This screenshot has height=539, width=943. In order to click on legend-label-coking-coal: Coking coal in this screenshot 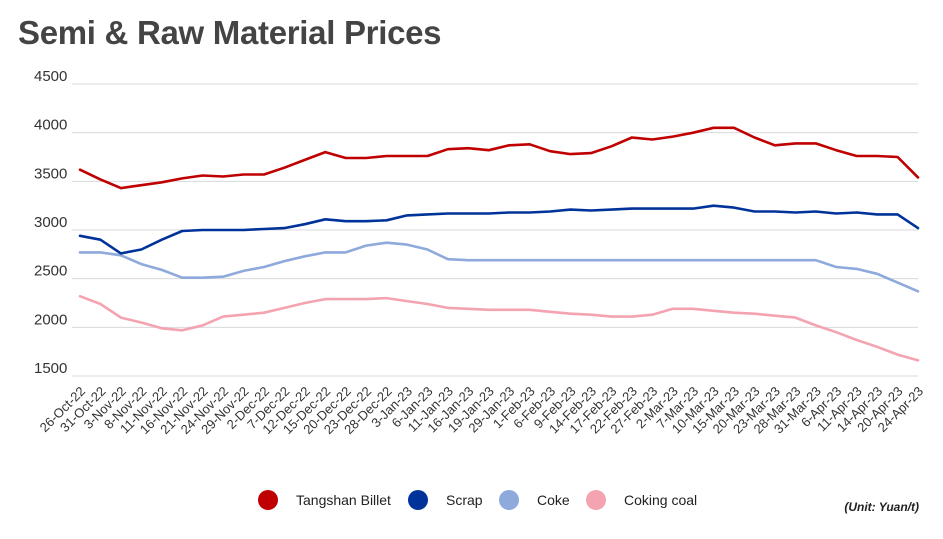, I will do `click(661, 500)`.